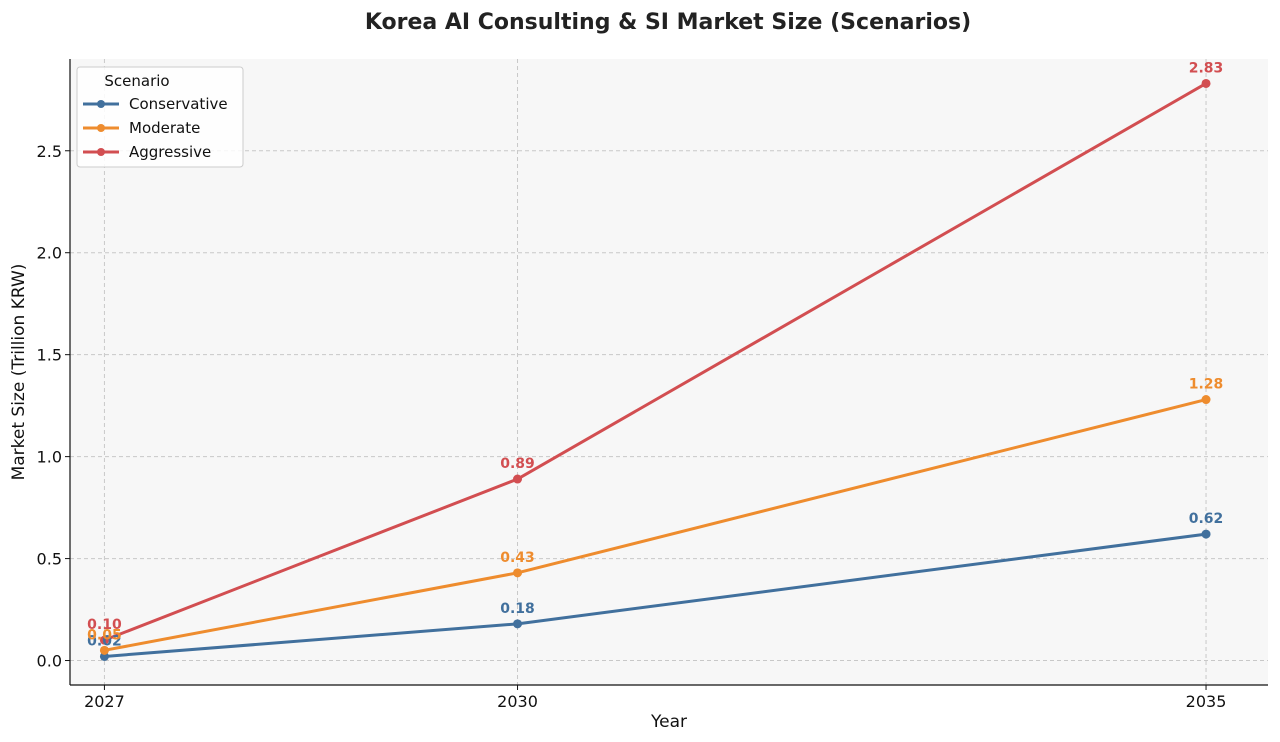  I want to click on data-label-aggressive: 0.89, so click(517, 464).